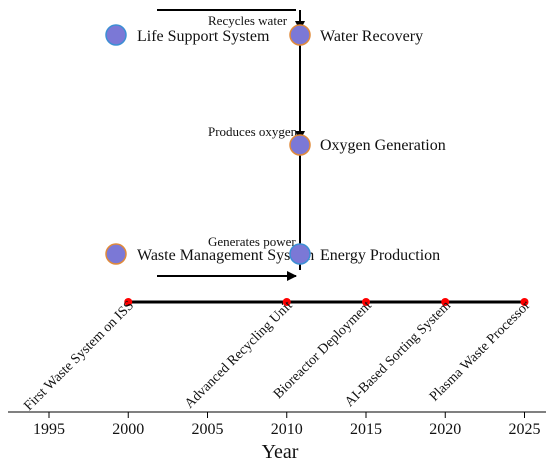  Describe the element at coordinates (116, 35) in the screenshot. I see `node-life-support` at that location.